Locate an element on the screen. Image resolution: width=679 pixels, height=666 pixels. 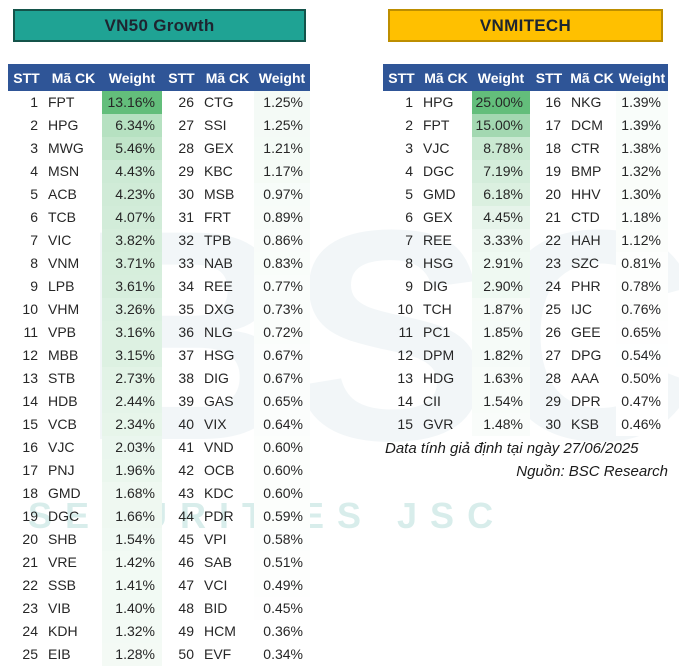
ticker-cell: MBB is located at coordinates (63, 355).